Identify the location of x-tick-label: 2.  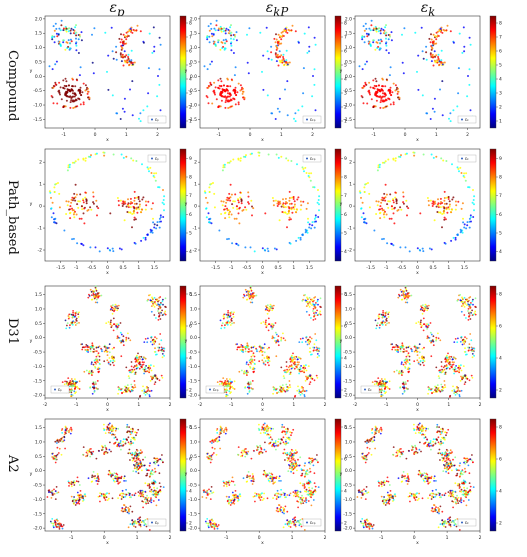
(170, 405).